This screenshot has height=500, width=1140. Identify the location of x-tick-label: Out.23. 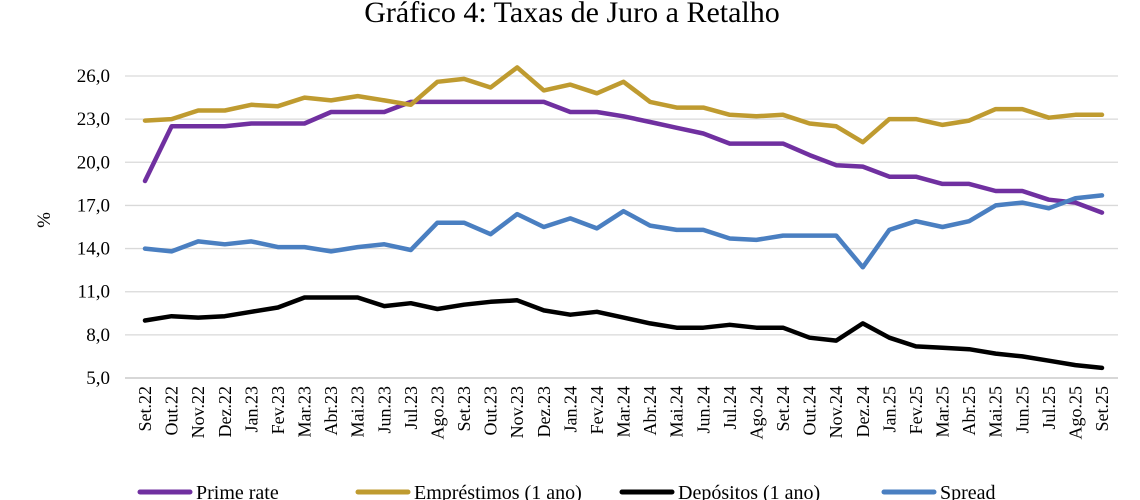
(491, 411).